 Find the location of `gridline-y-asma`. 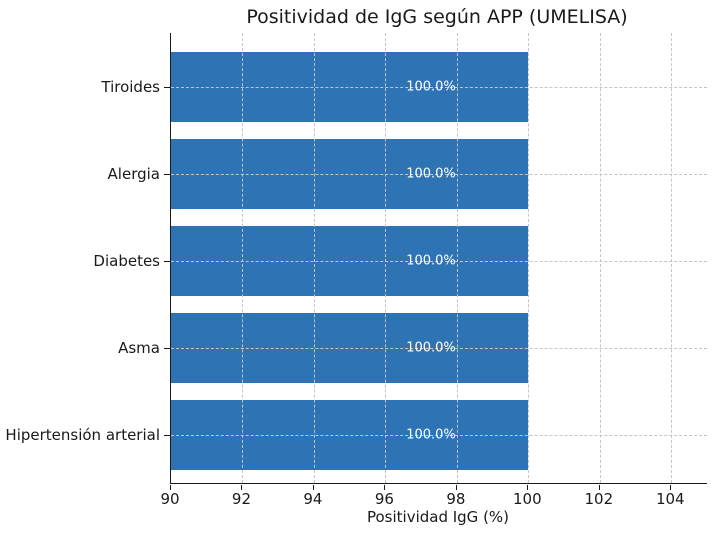

gridline-y-asma is located at coordinates (439, 348).